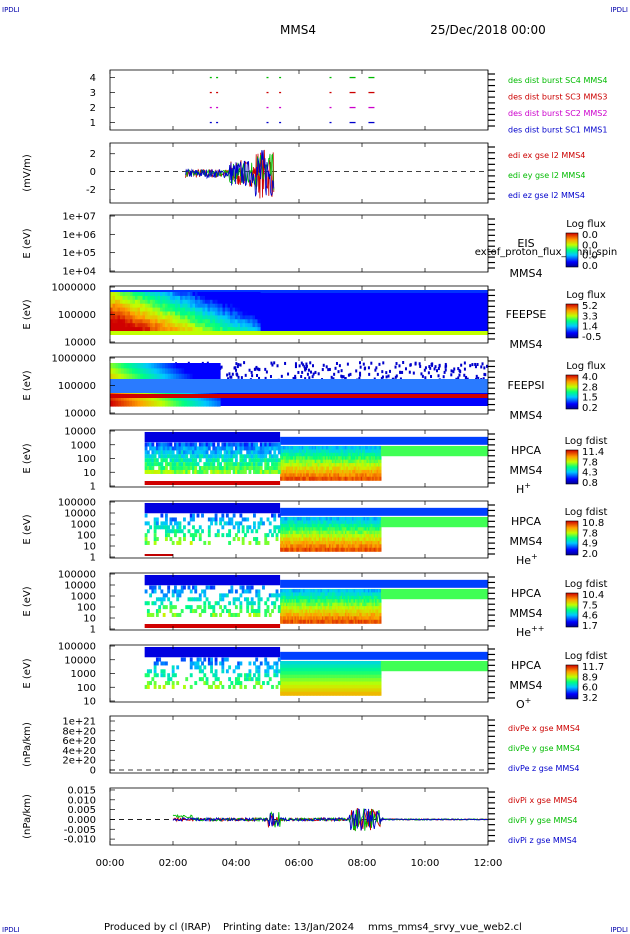 The image size is (630, 934). What do you see at coordinates (542, 840) in the screenshot?
I see `legend-entry: divPi z gse MMS4` at bounding box center [542, 840].